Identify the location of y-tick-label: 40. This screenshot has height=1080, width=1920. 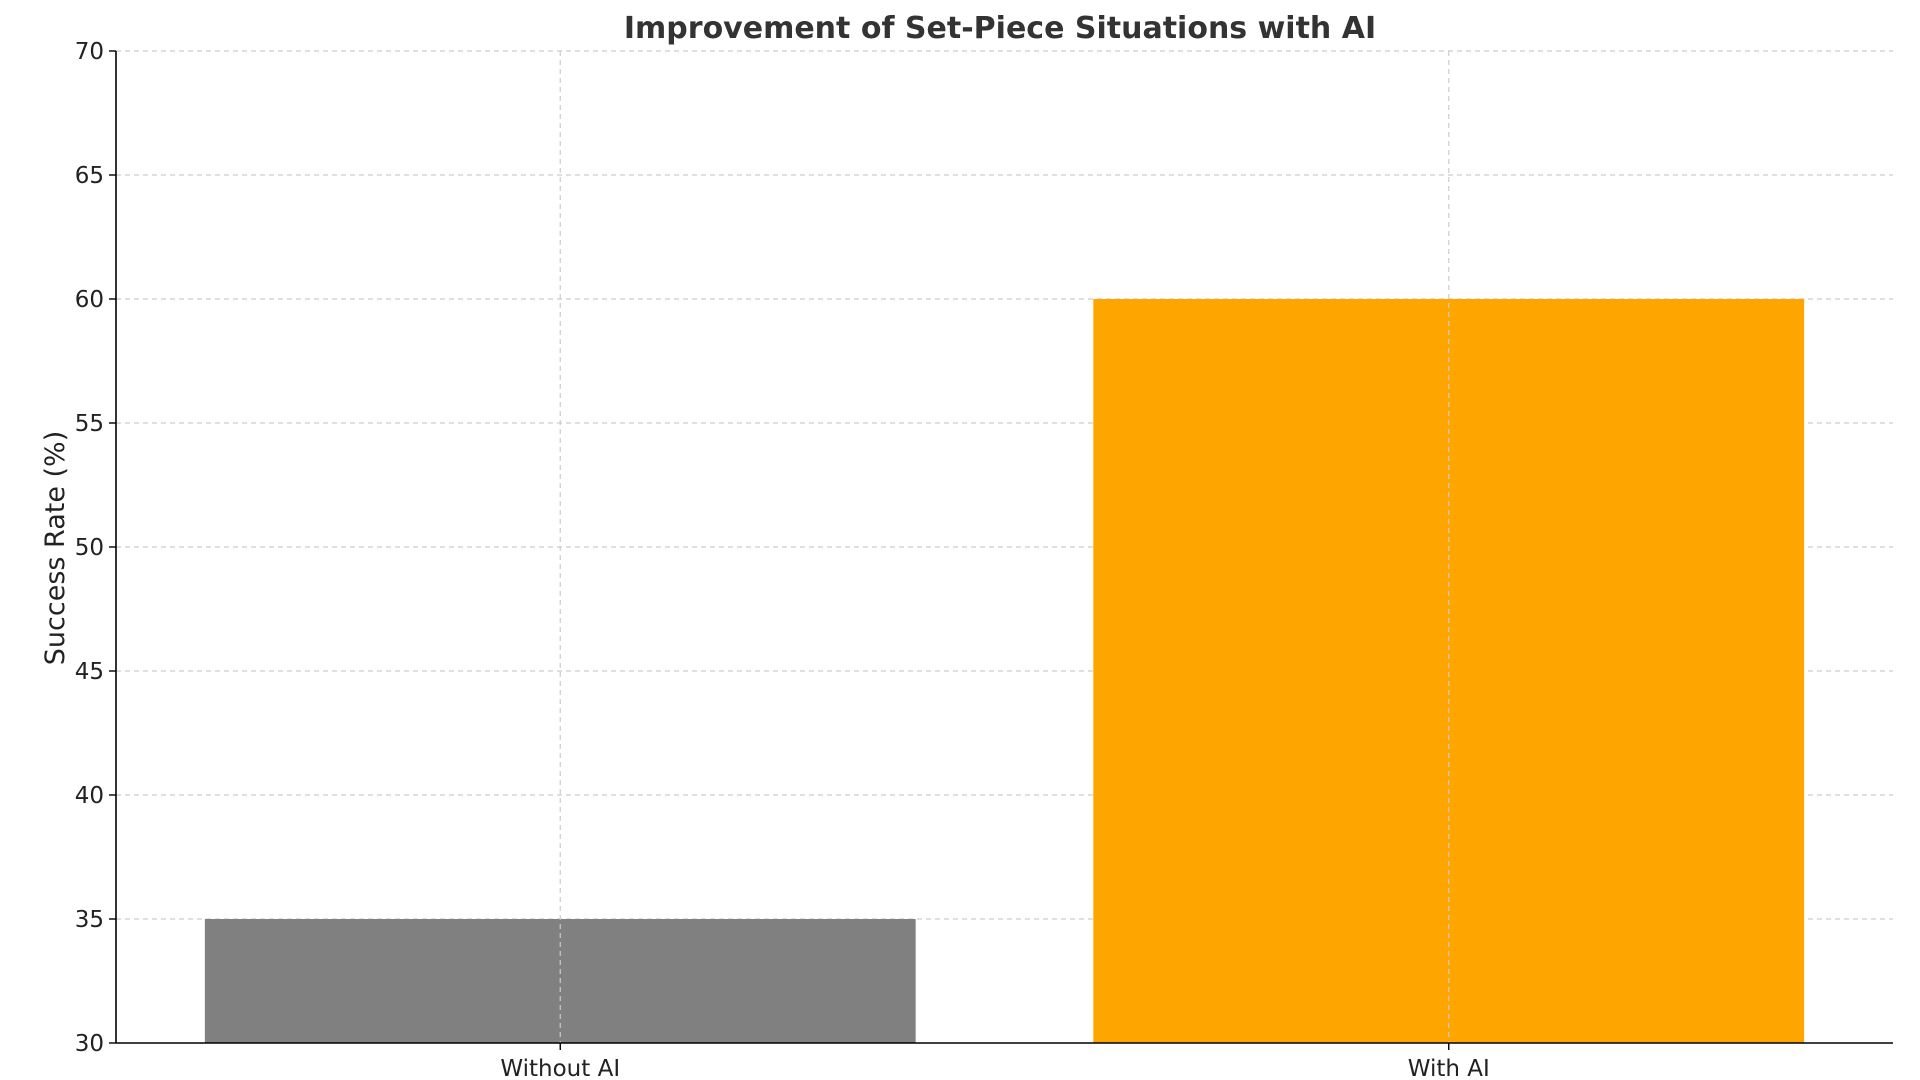
(89, 796).